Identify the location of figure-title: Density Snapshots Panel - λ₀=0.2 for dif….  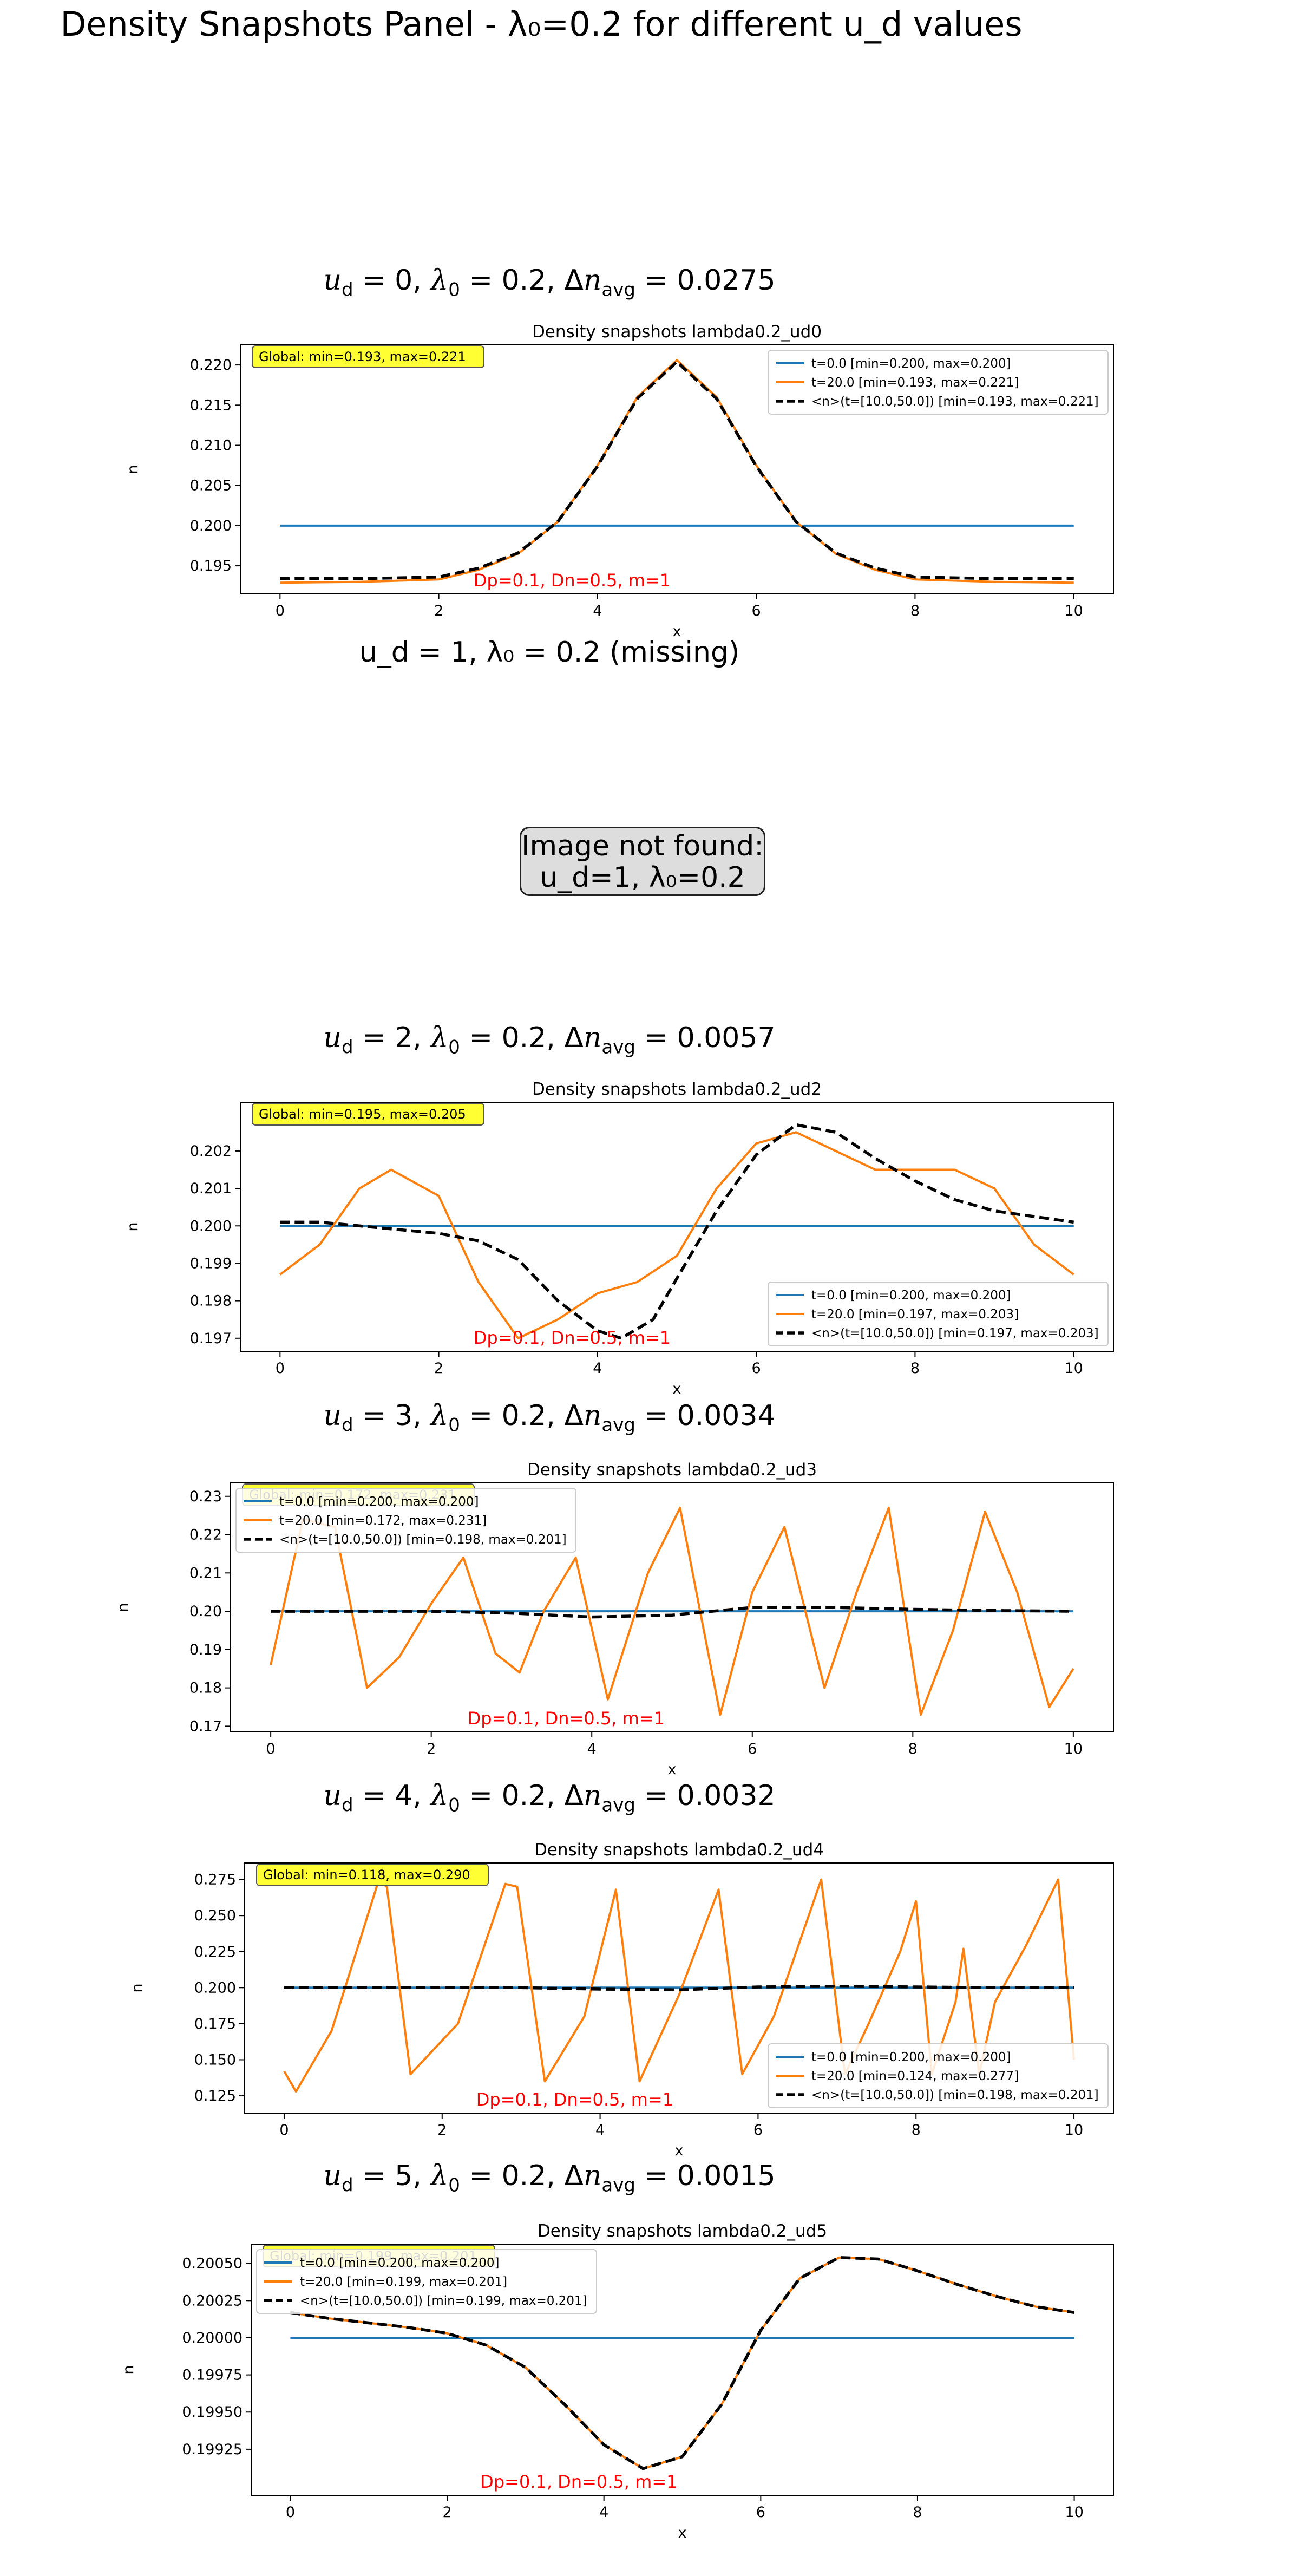
(541, 24).